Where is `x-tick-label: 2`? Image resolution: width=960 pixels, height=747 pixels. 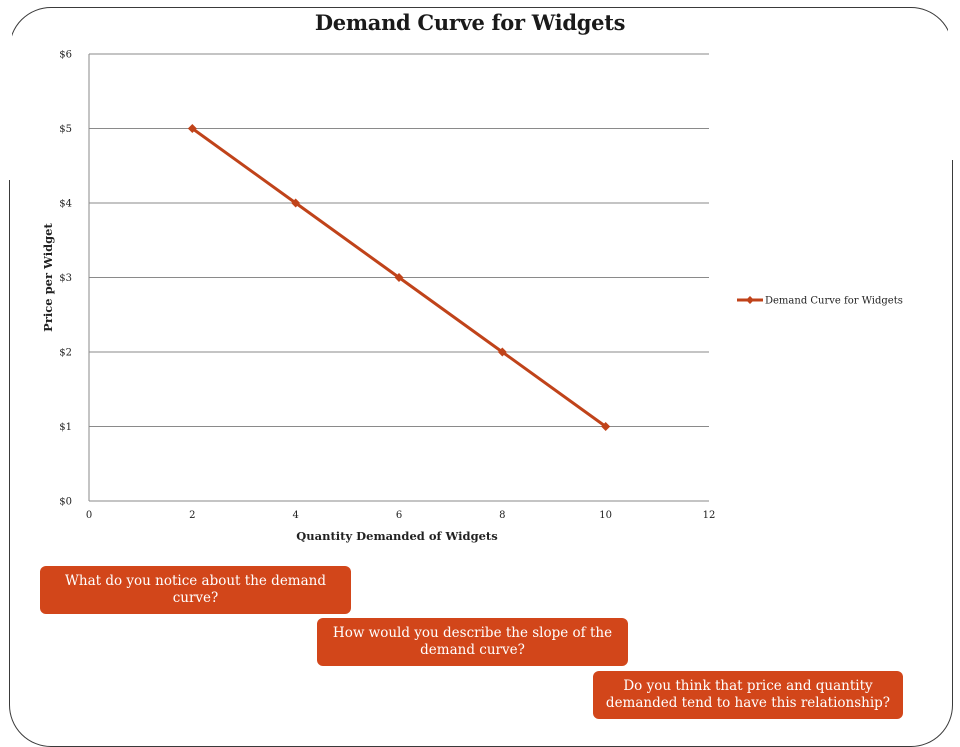
x-tick-label: 2 is located at coordinates (192, 515).